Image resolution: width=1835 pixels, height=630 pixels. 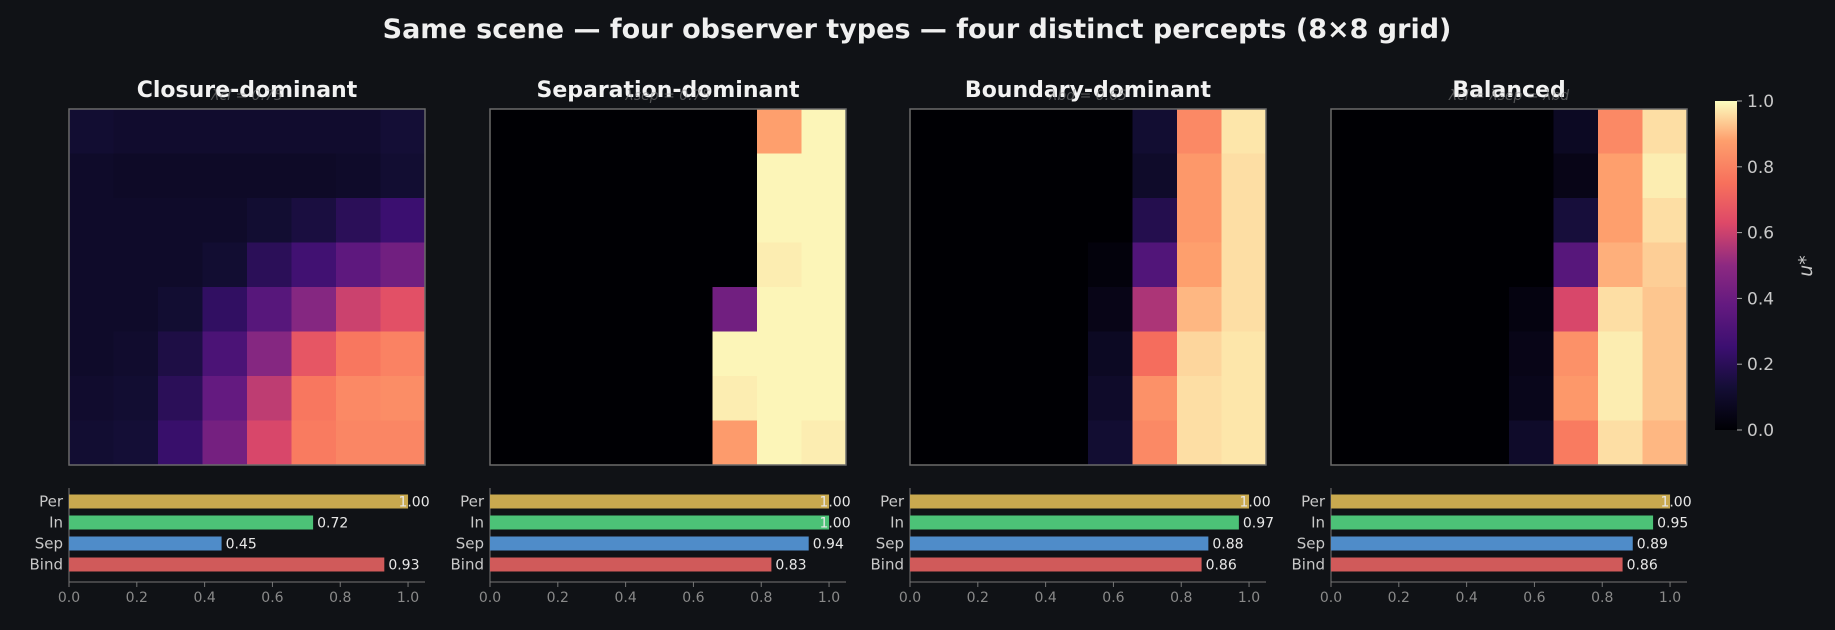 What do you see at coordinates (191, 522) in the screenshot?
I see `bar-in` at bounding box center [191, 522].